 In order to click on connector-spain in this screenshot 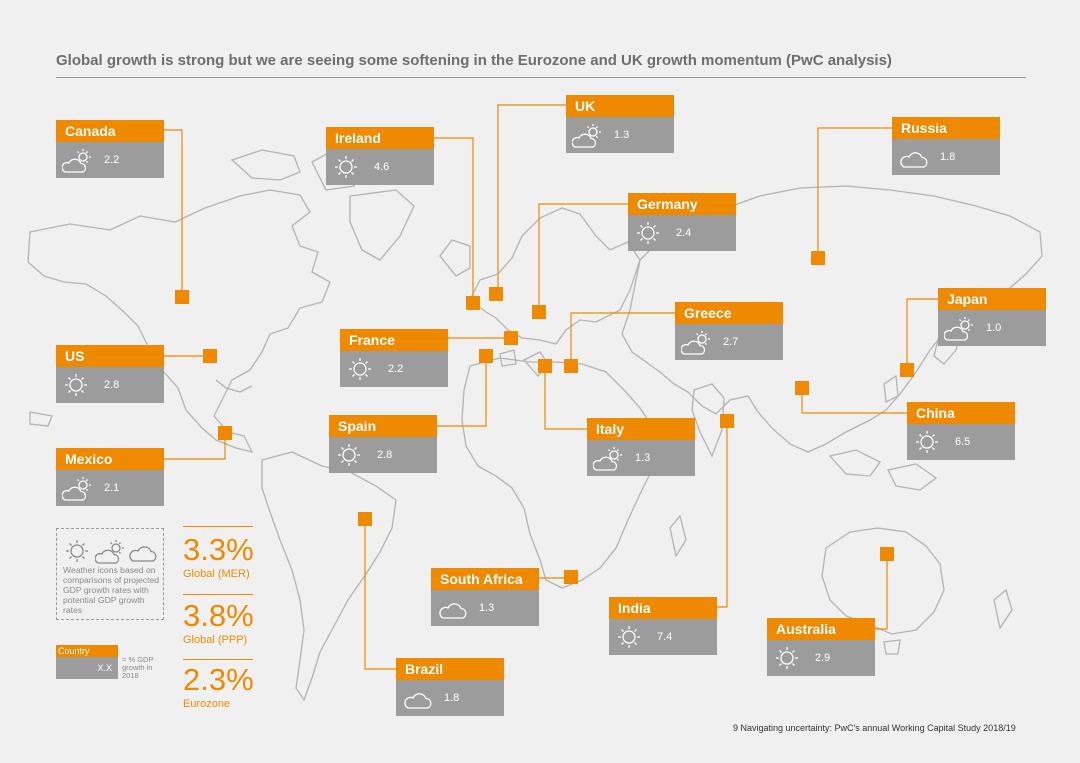, I will do `click(462, 391)`.